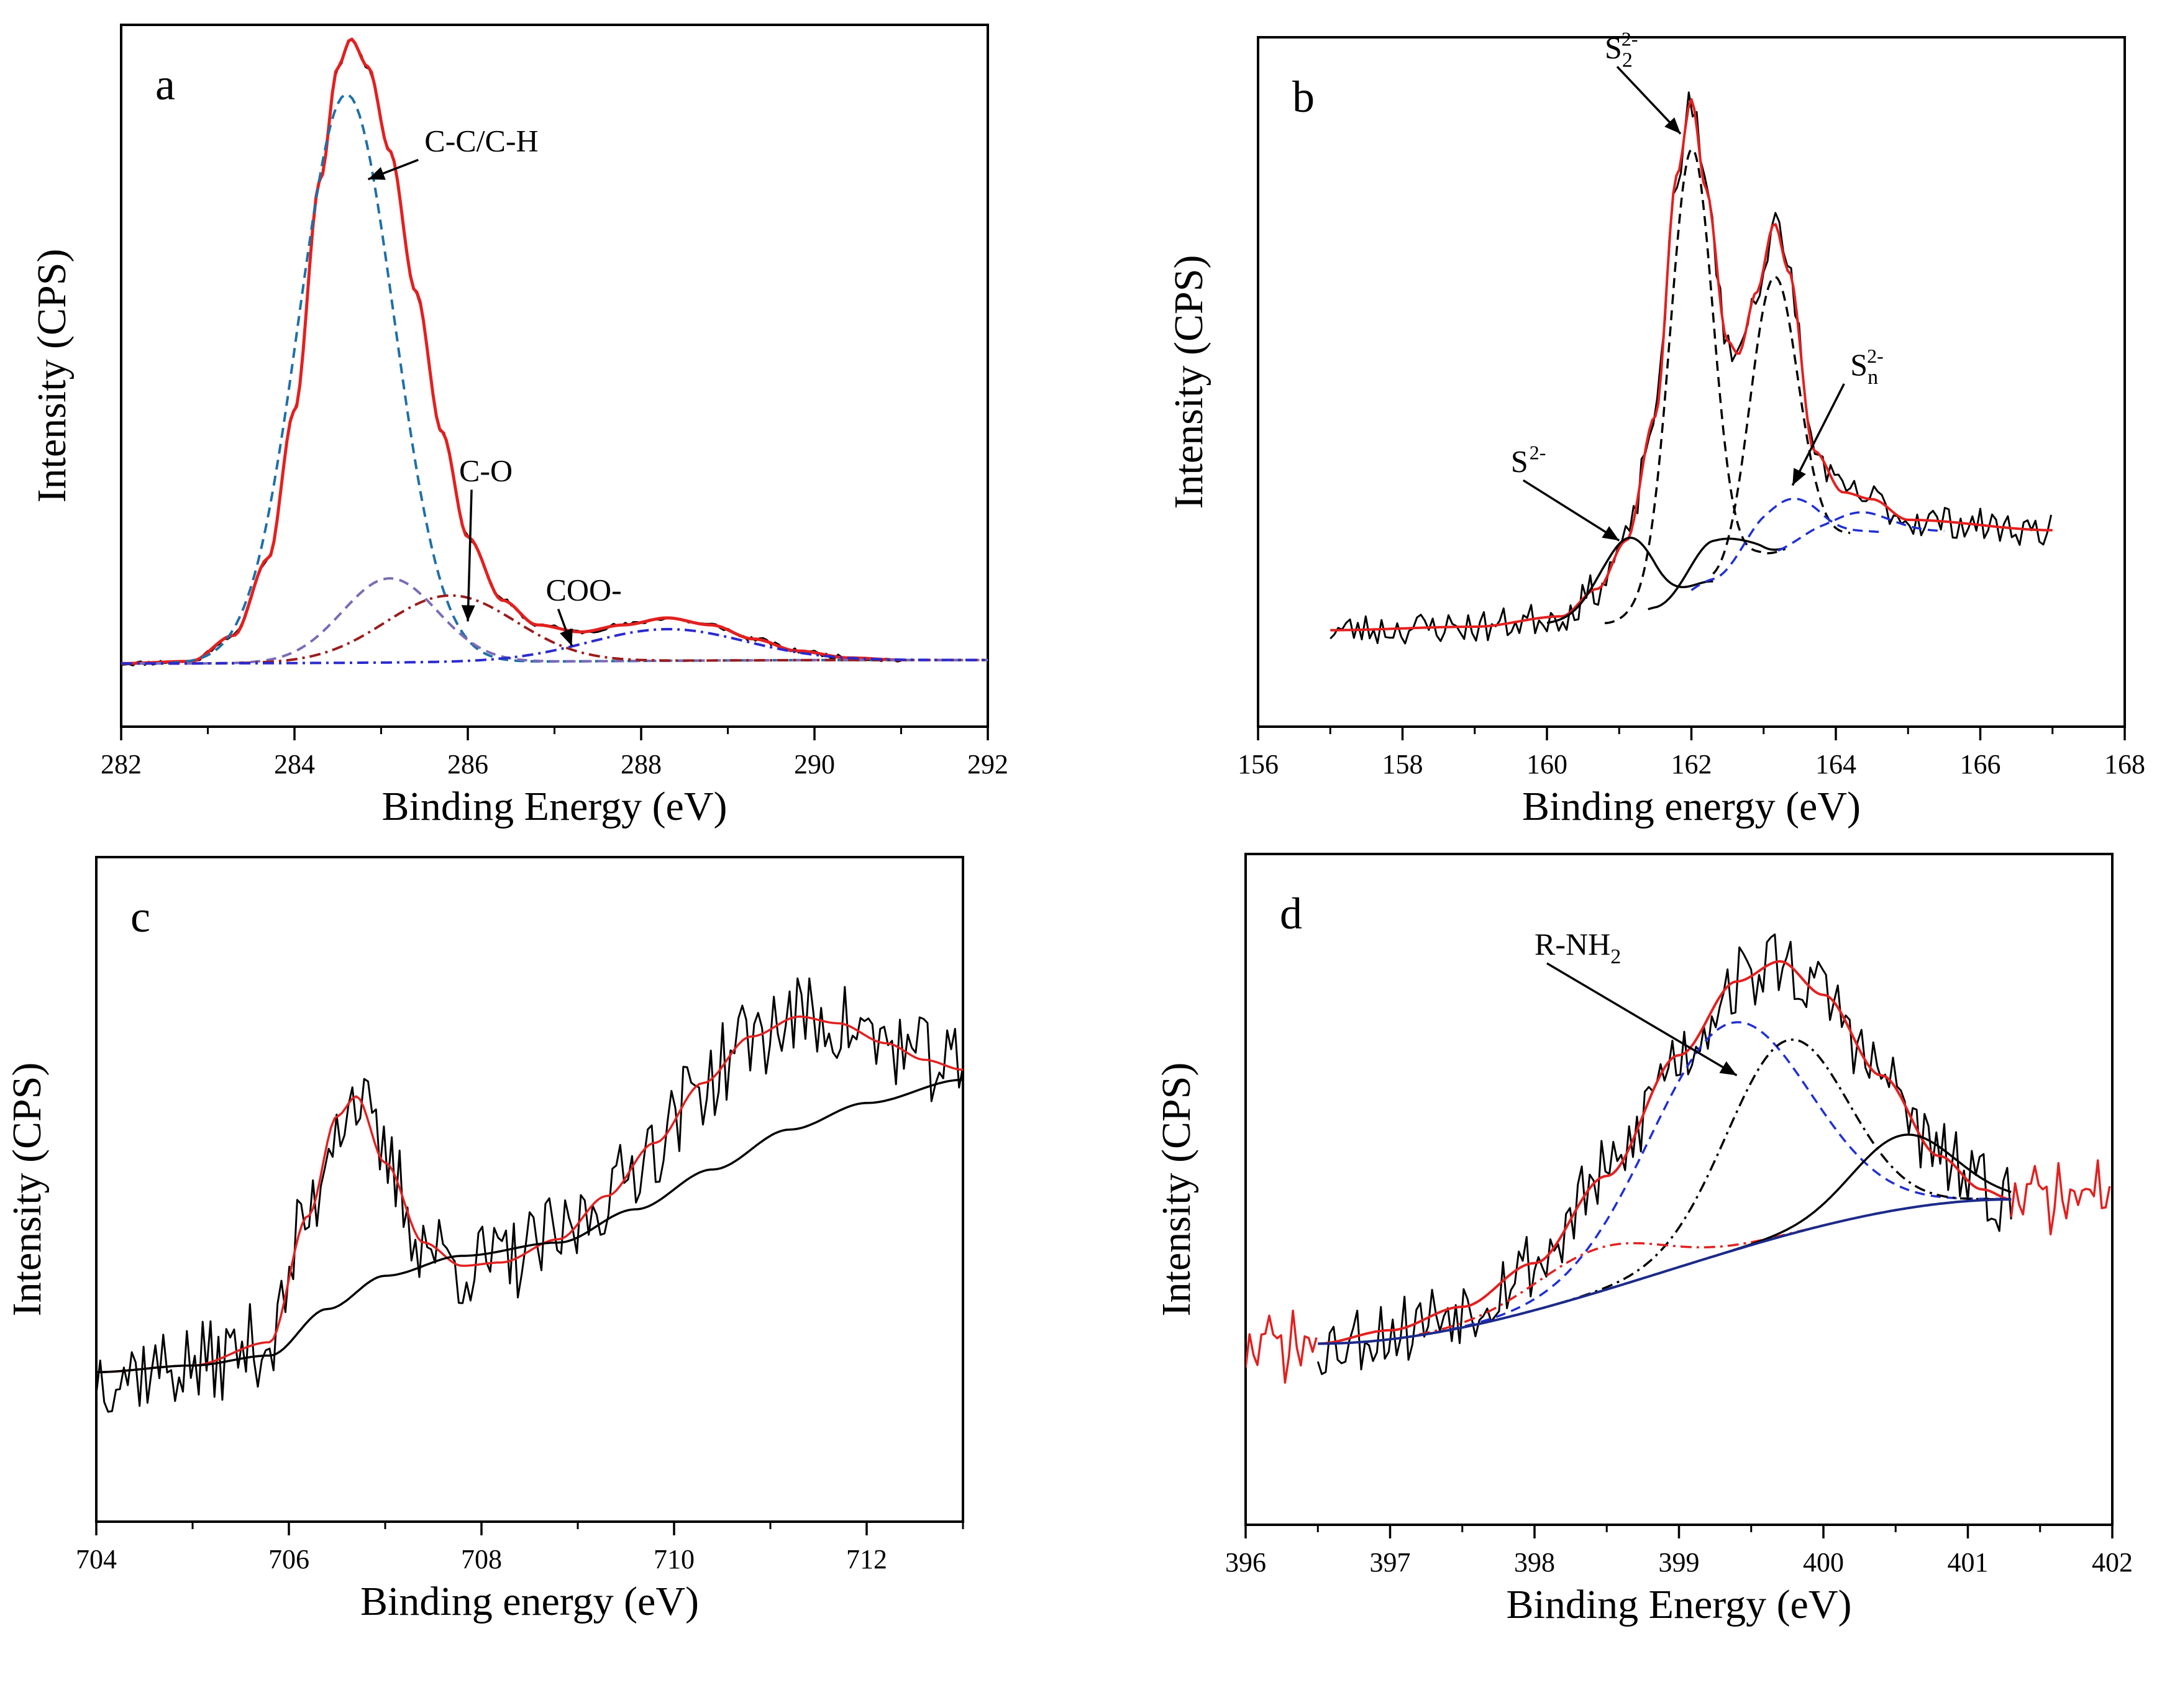 The image size is (2162, 1708). Describe the element at coordinates (1402, 764) in the screenshot. I see `x-tick-label: 158` at that location.